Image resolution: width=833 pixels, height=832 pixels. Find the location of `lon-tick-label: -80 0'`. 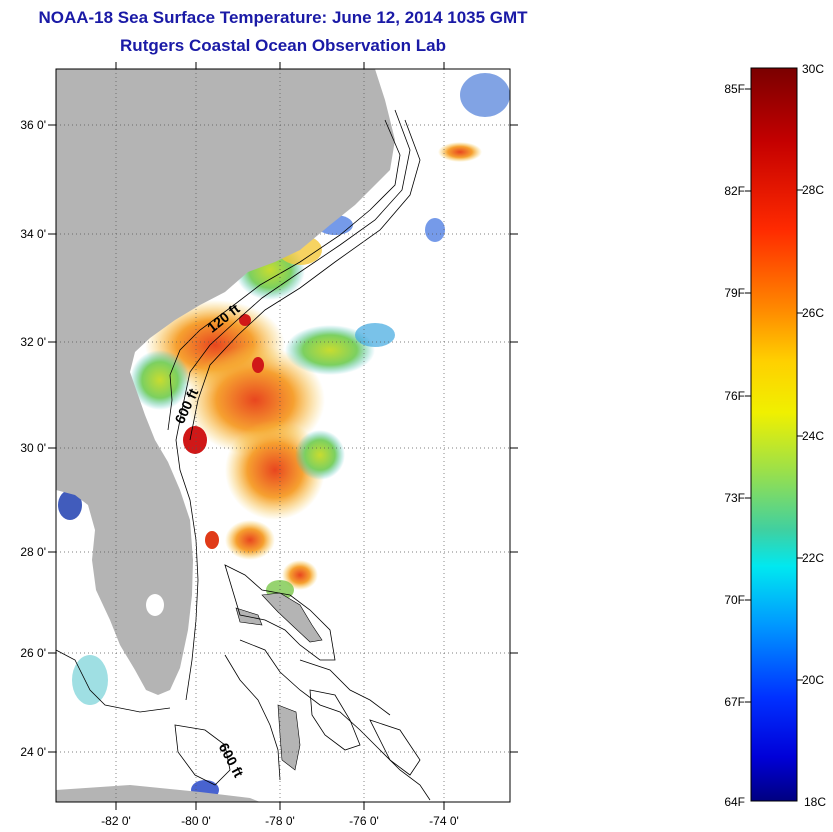

lon-tick-label: -80 0' is located at coordinates (196, 821).